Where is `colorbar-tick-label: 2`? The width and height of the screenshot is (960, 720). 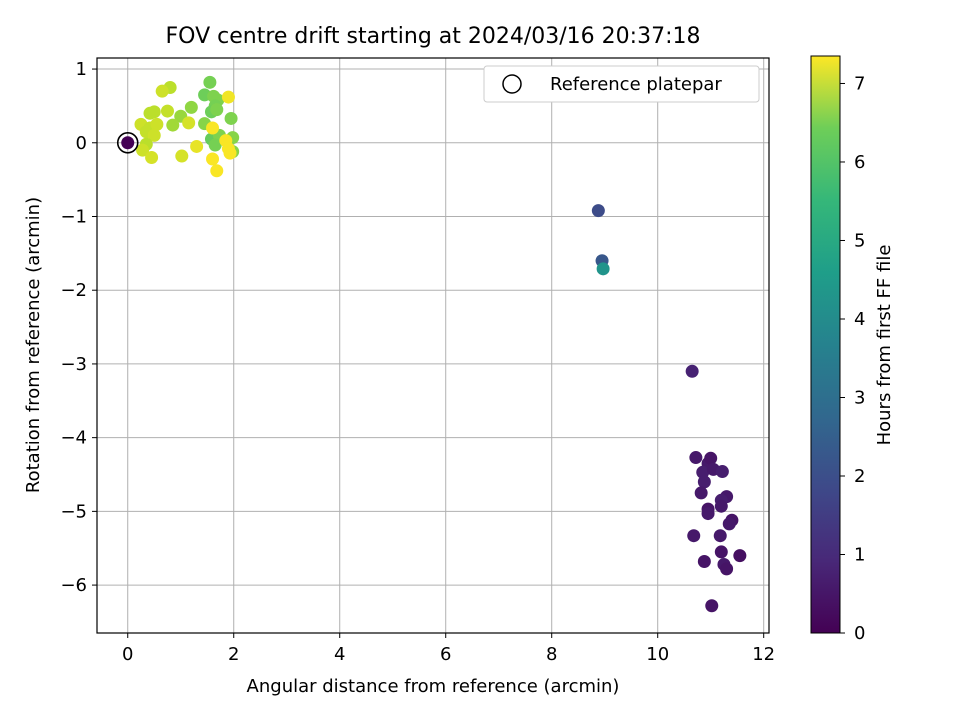
colorbar-tick-label: 2 is located at coordinates (859, 476).